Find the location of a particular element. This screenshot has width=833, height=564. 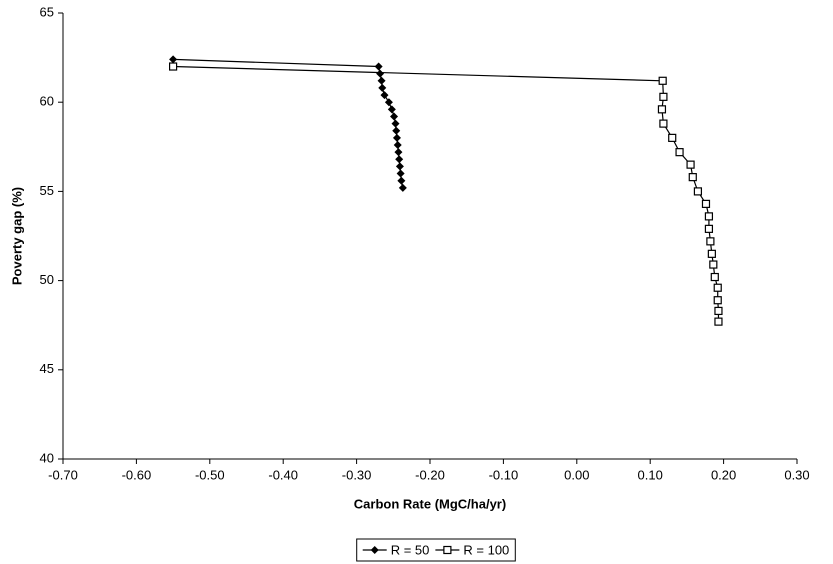

y-tick-label: 40 is located at coordinates (47, 457).